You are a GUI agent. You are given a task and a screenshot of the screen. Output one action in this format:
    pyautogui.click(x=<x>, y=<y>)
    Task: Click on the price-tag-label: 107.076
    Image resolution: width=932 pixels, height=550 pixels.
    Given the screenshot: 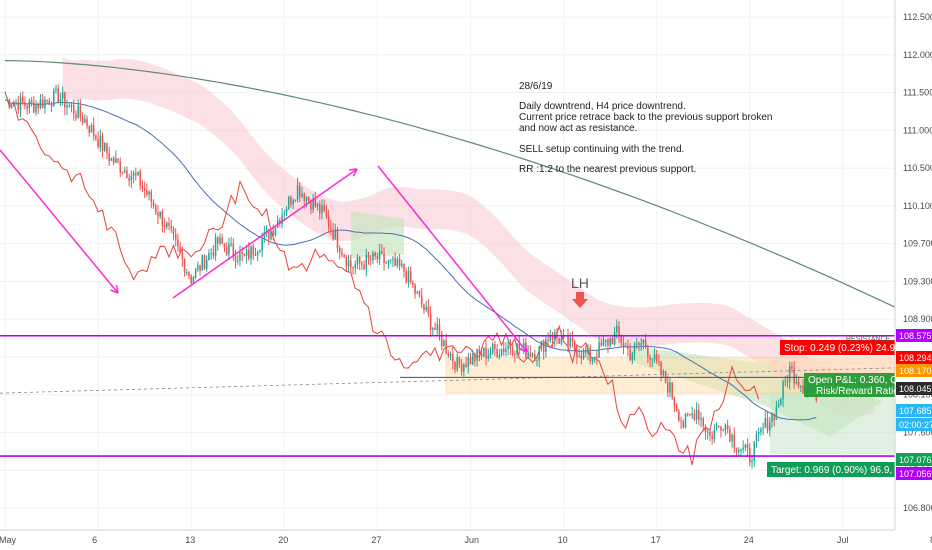 What is the action you would take?
    pyautogui.click(x=915, y=460)
    